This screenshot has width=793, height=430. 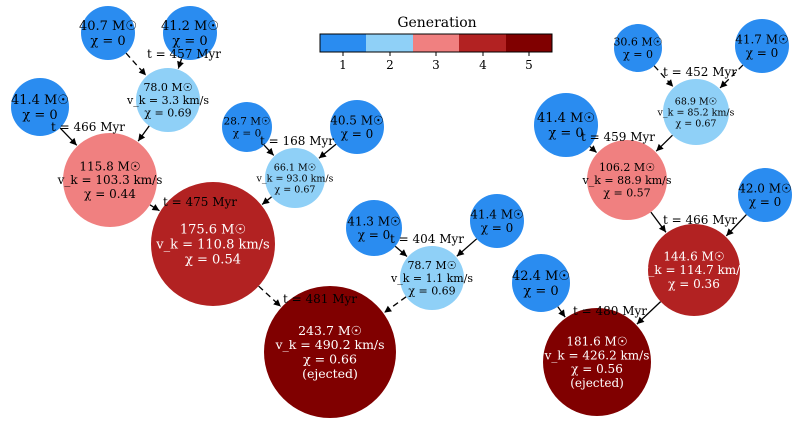 I want to click on black-hole-node: 66.1 M☉v_k = 93.0 km/sχ = 0.67, so click(x=295, y=178).